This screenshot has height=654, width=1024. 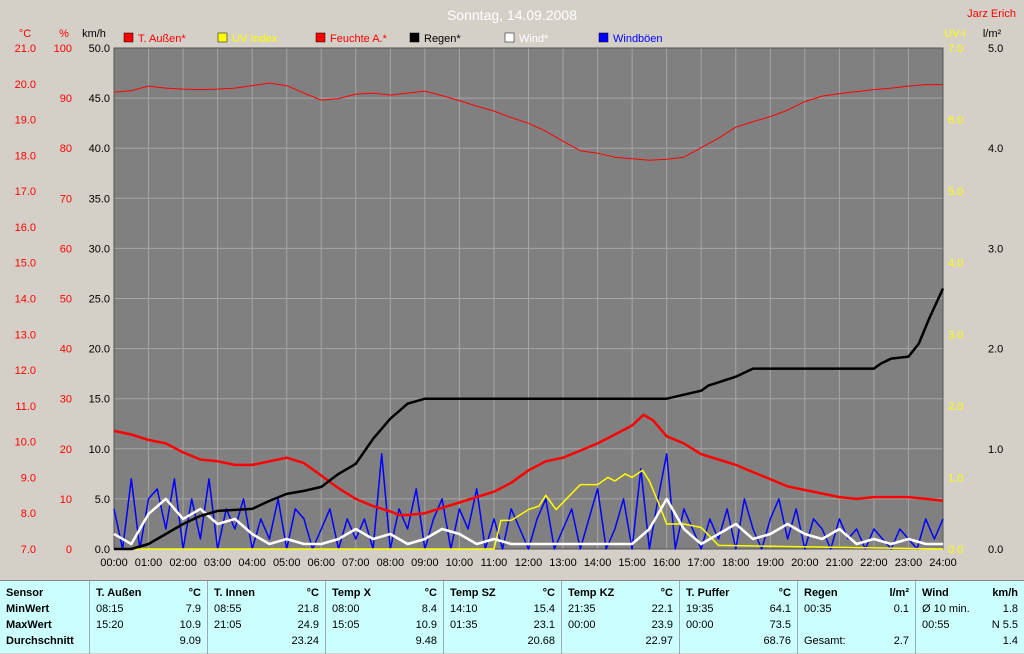 What do you see at coordinates (25, 335) in the screenshot?
I see `temp-axis-tick-label: 13.0` at bounding box center [25, 335].